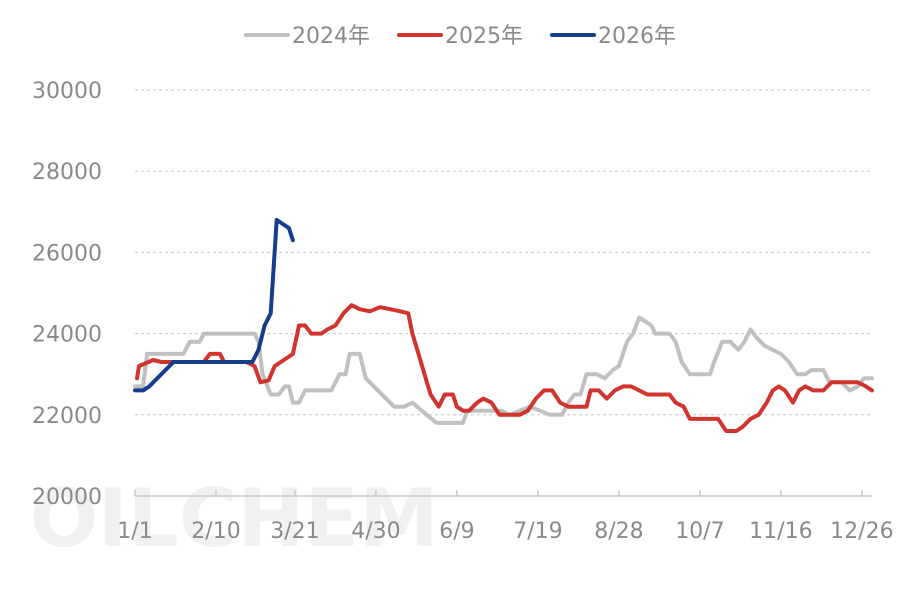  What do you see at coordinates (505, 517) in the screenshot?
I see `x-axis: 1/1 2/10 3/21 4/30 6/9 7/19 8/28 10/7 11/16 12/26` at bounding box center [505, 517].